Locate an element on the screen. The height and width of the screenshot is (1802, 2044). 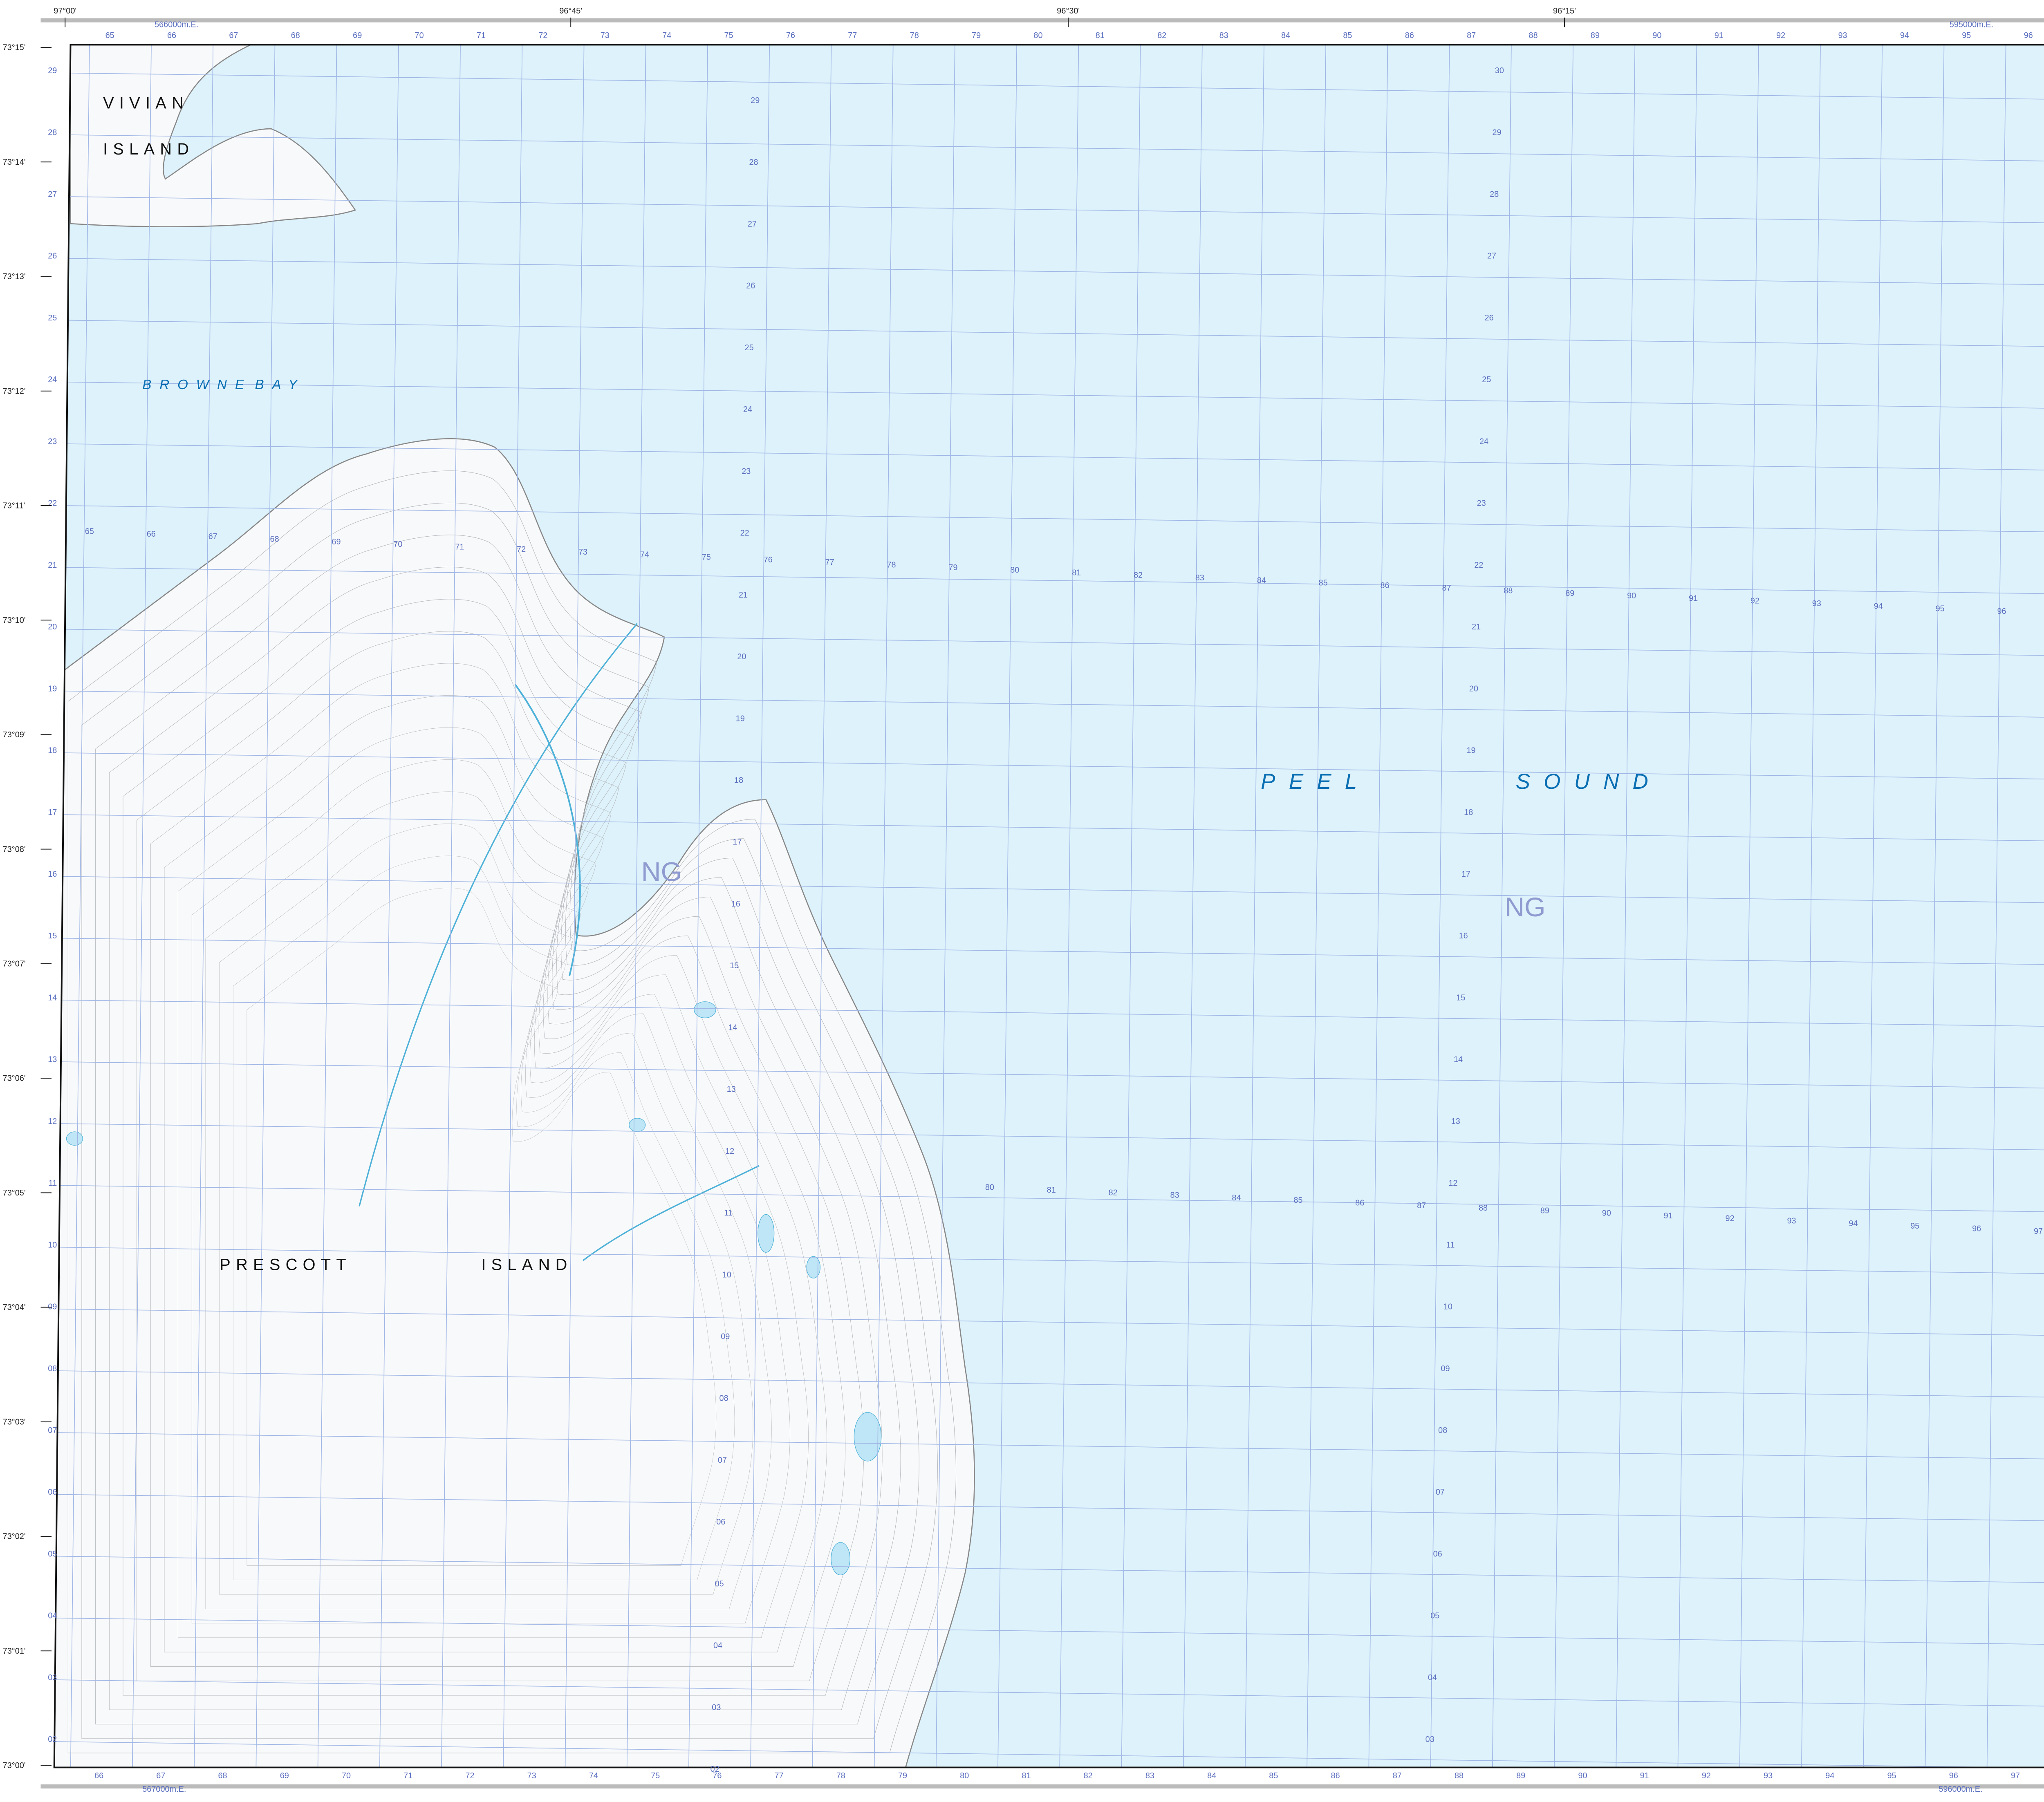
grid-label: 69 is located at coordinates (357, 35).